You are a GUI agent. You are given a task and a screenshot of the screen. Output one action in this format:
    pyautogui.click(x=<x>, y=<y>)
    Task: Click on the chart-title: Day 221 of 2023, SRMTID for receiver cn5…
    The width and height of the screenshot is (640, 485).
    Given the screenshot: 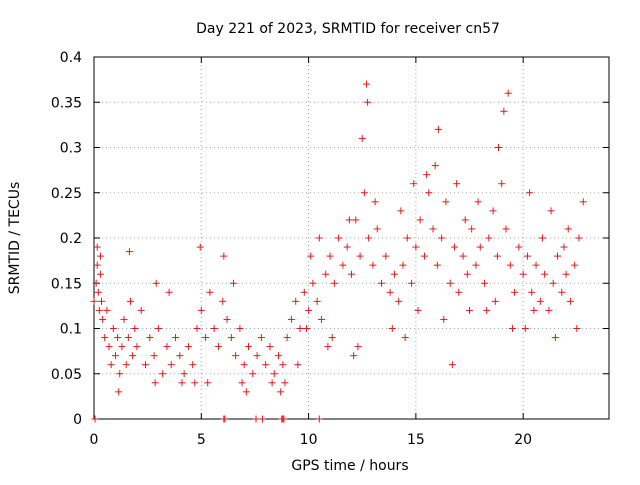 What is the action you would take?
    pyautogui.click(x=348, y=29)
    